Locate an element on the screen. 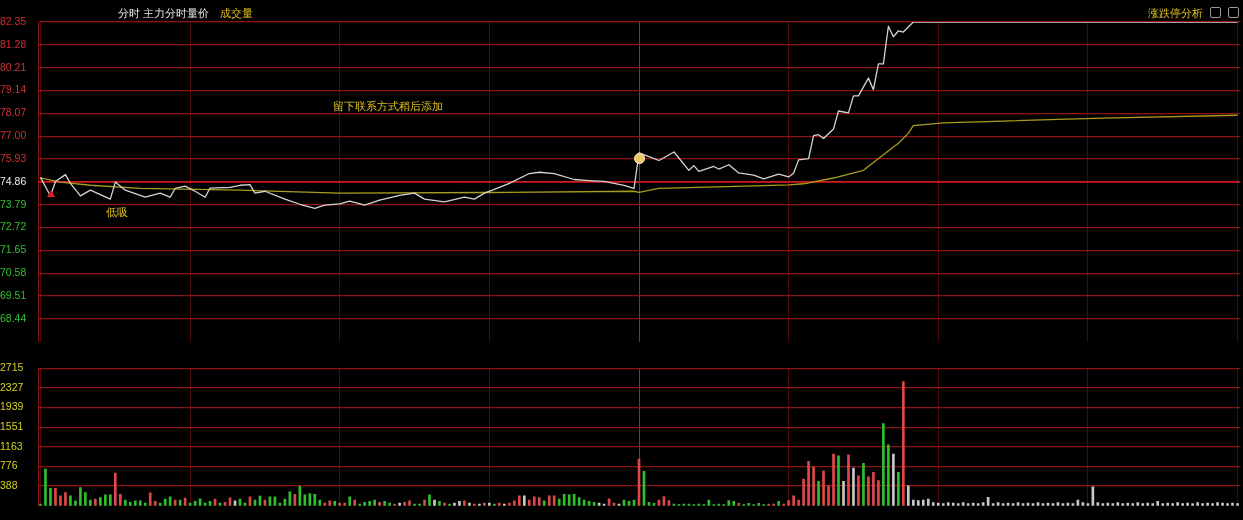  y-tick-label: 78.07 is located at coordinates (13, 112).